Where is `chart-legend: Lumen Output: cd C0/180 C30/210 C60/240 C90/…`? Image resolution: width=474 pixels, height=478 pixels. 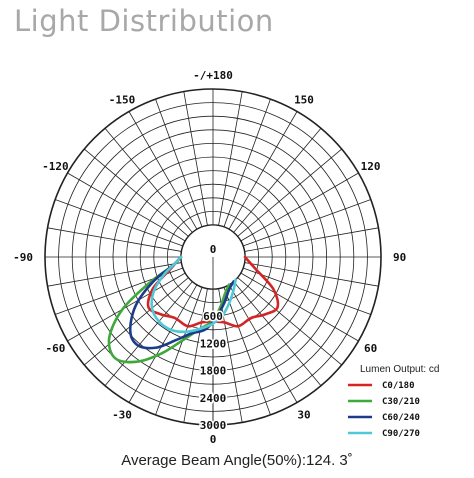 chart-legend: Lumen Output: cd C0/180 C30/210 C60/240 C90/… is located at coordinates (394, 401).